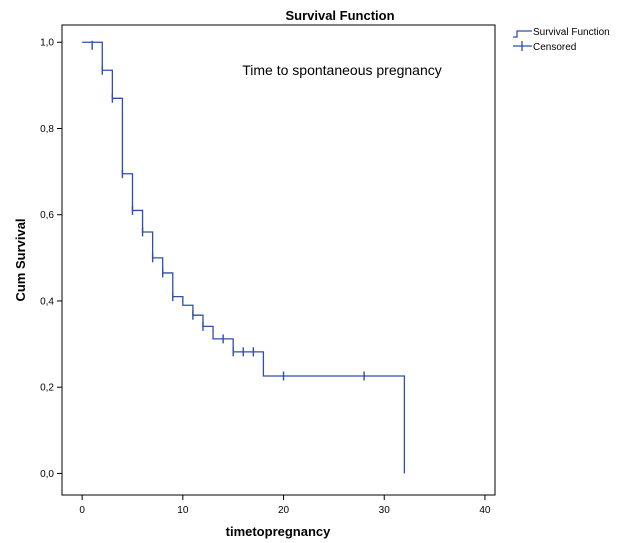  Describe the element at coordinates (47, 474) in the screenshot. I see `y-tick-label: 0,0` at that location.